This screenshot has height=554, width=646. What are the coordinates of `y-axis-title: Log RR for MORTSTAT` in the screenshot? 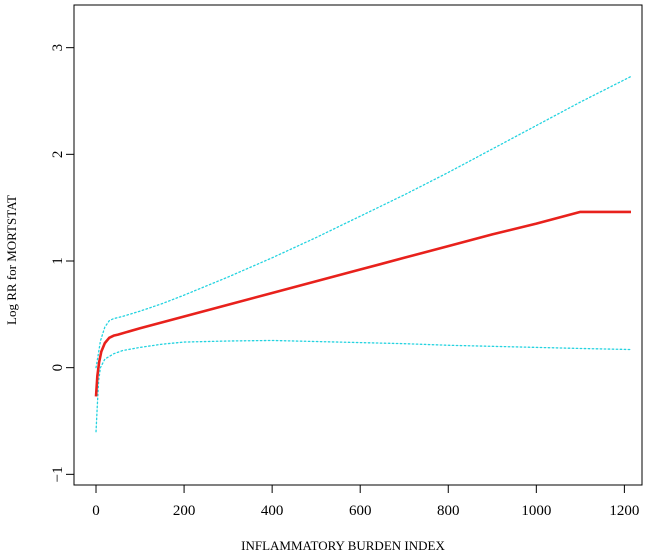 It's located at (11, 260).